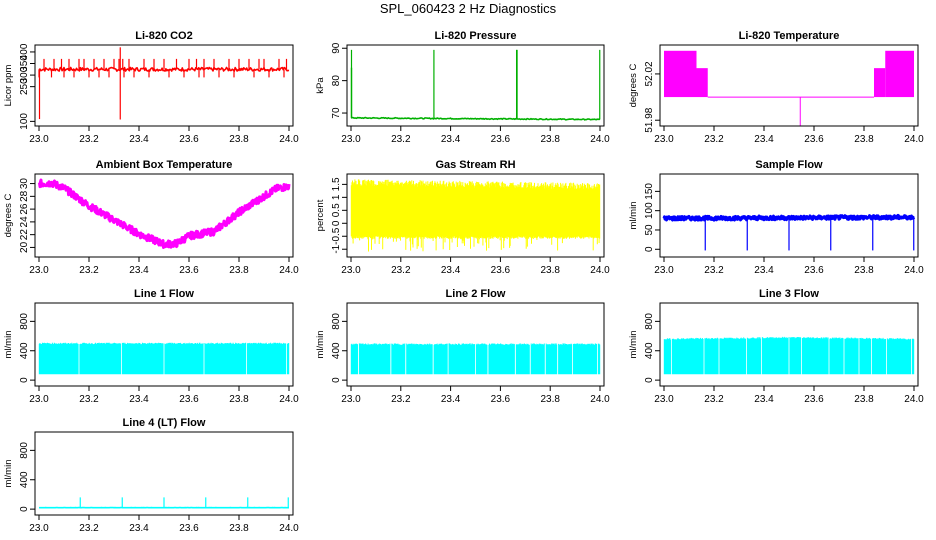 This screenshot has width=936, height=540. Describe the element at coordinates (24, 247) in the screenshot. I see `y-tick-label: 20` at that location.